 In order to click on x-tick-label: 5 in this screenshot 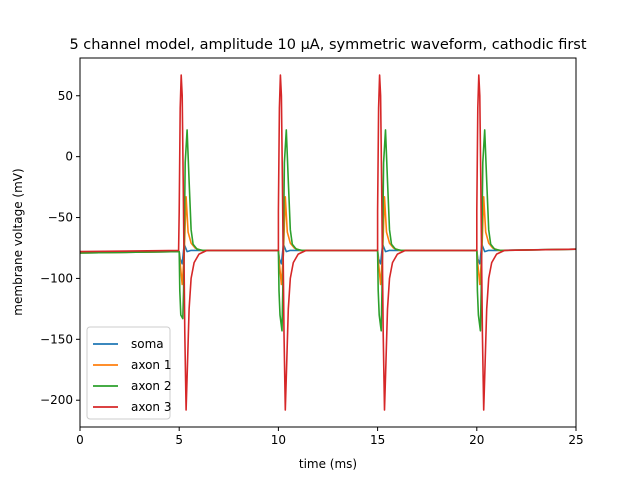, I will do `click(179, 440)`.